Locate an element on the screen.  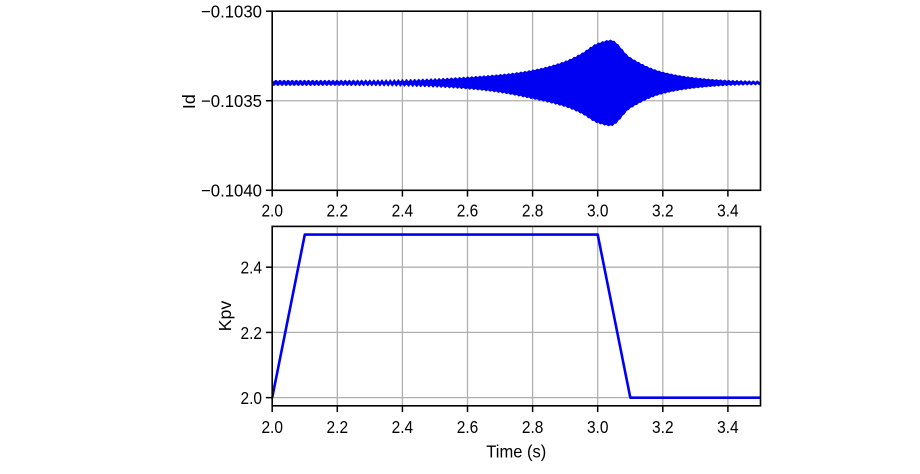
svg-text: −0.1040 is located at coordinates (231, 191).